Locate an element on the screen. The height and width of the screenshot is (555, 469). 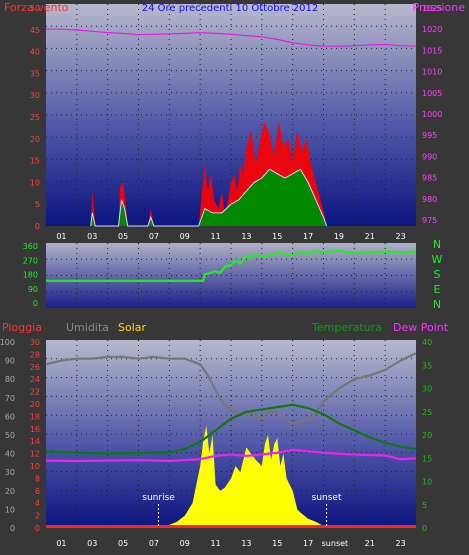
rain-tick-label: 4 is located at coordinates (37, 503).